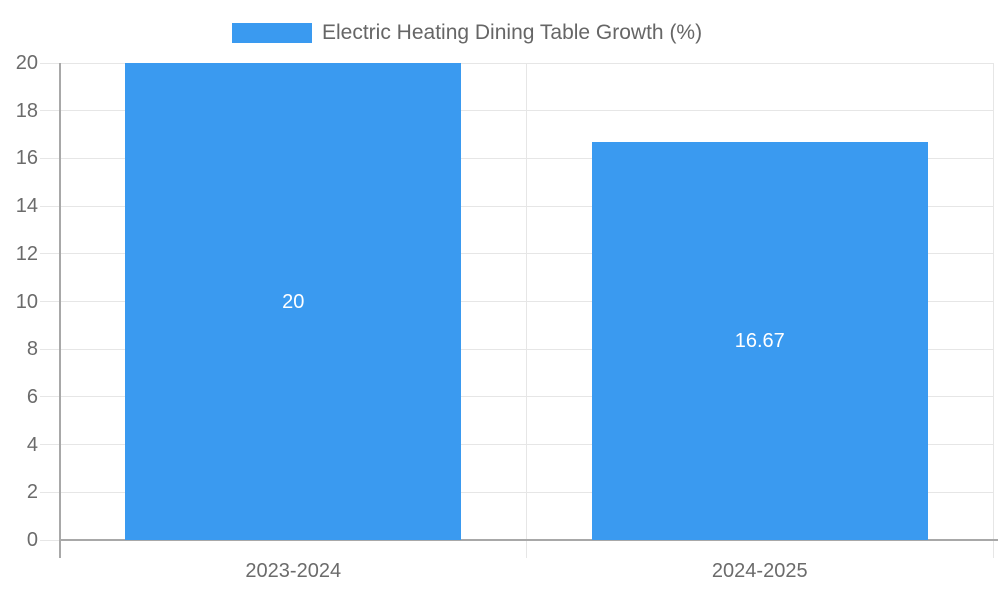  I want to click on y-tick-label-0: 0, so click(32, 540).